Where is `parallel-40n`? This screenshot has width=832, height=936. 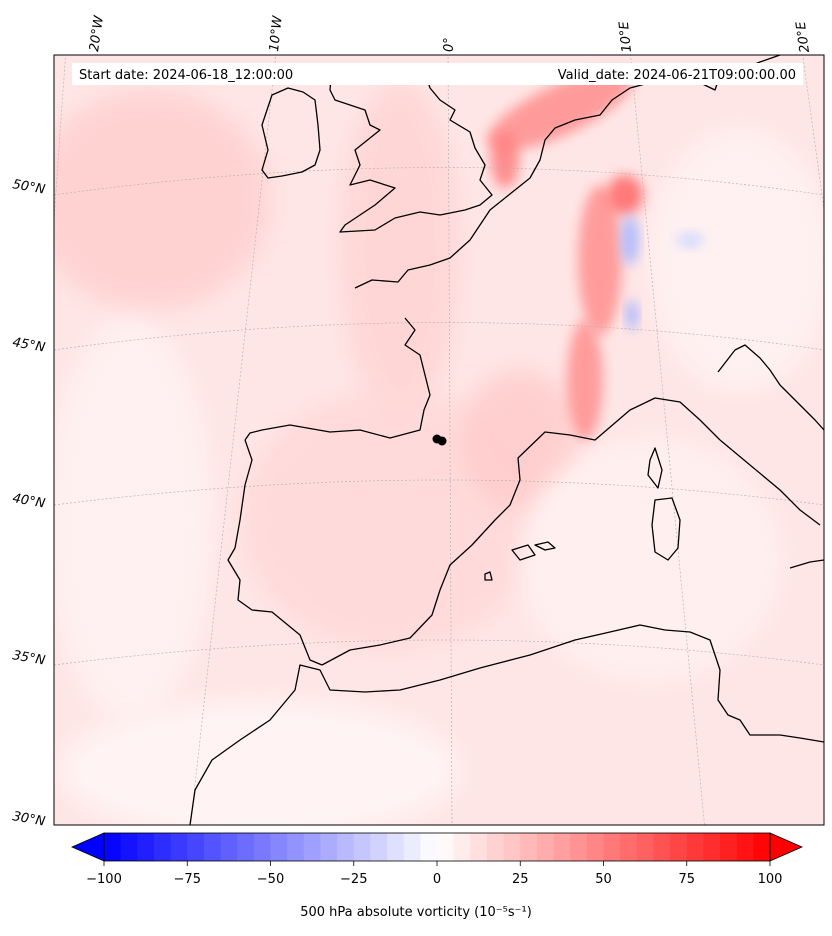
parallel-40n is located at coordinates (439, 492).